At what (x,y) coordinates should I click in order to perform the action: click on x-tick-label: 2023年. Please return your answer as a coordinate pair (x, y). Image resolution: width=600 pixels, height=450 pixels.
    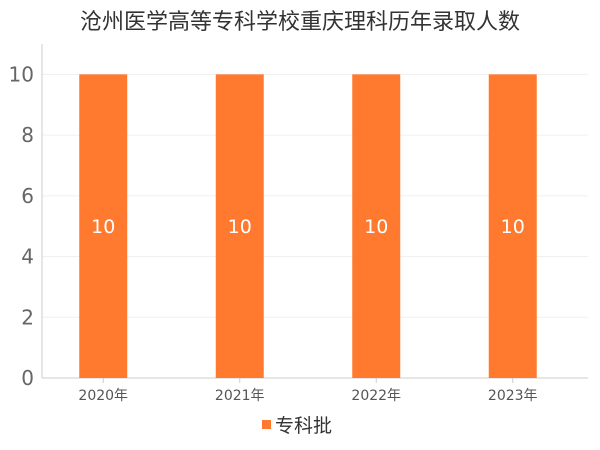
    Looking at the image, I should click on (513, 396).